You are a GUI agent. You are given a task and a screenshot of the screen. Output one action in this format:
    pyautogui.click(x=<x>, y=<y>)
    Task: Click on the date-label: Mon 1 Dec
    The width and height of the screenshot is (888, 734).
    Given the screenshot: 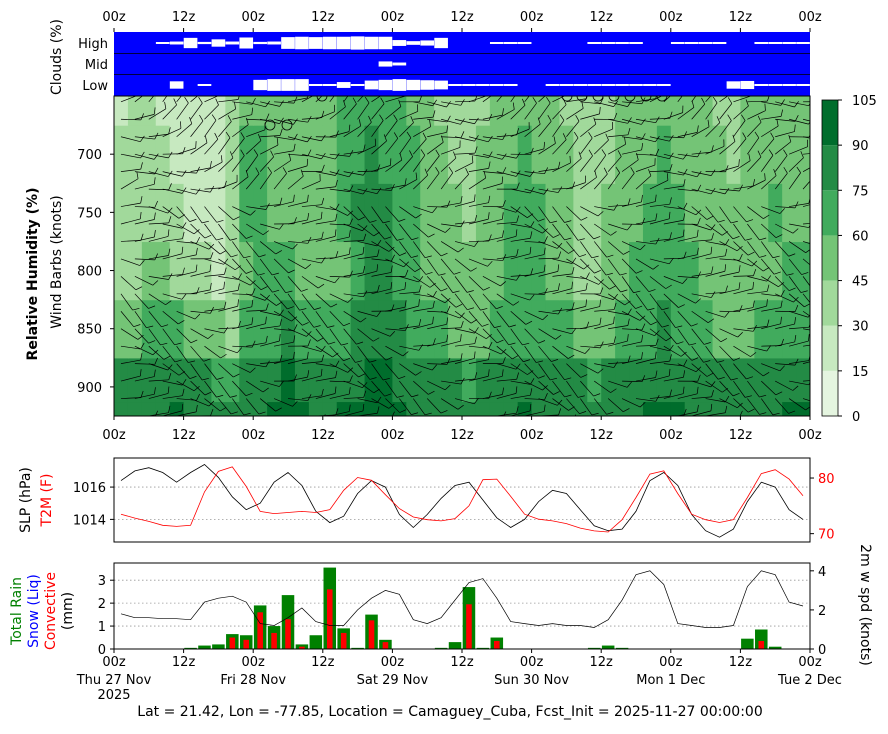 What is the action you would take?
    pyautogui.click(x=670, y=680)
    